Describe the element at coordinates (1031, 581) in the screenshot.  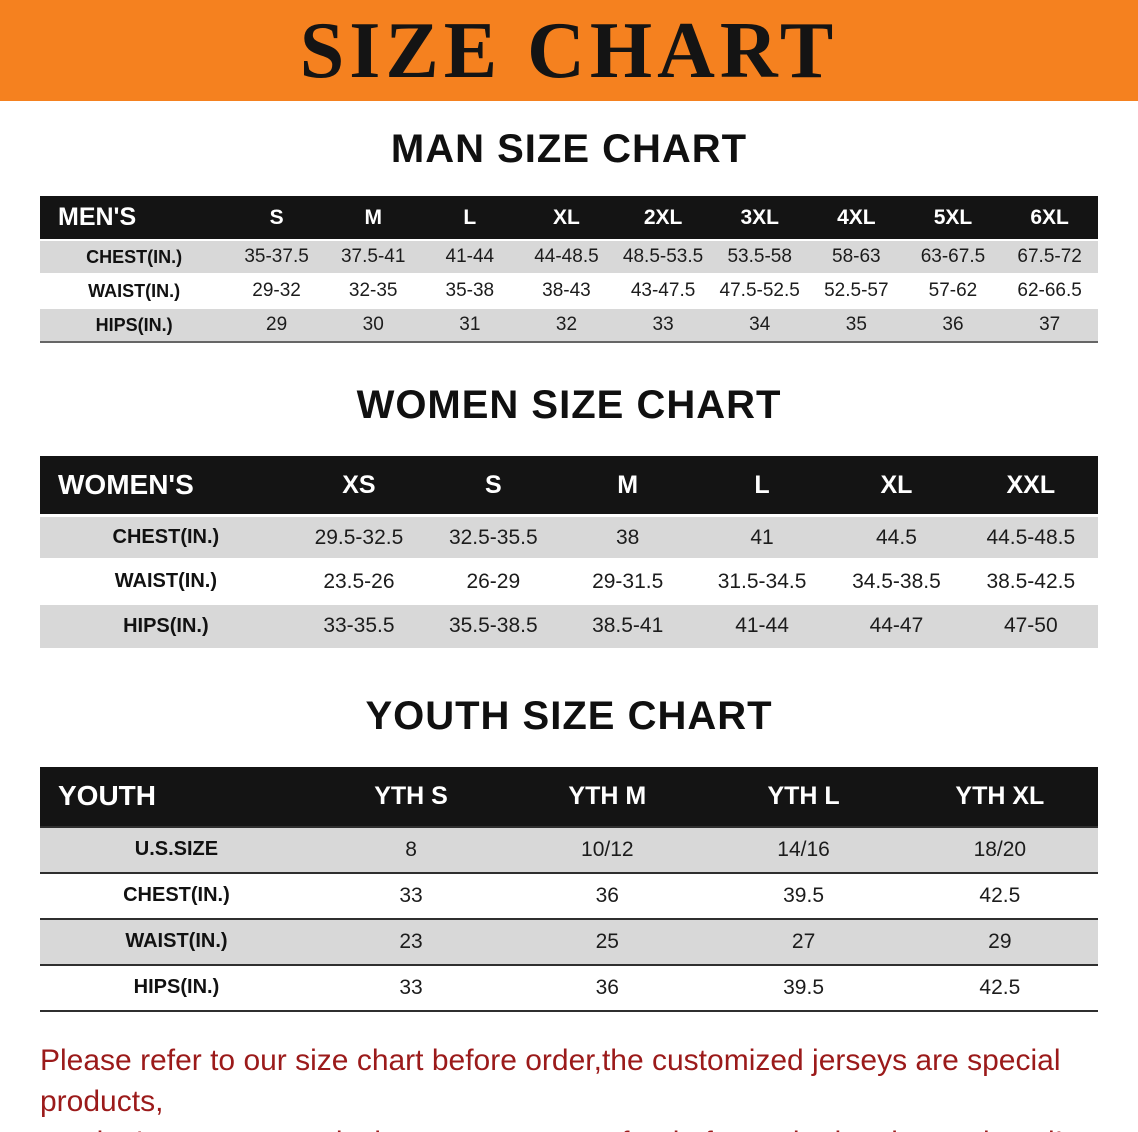
I see `cell-value: 38.5-42.5` at that location.